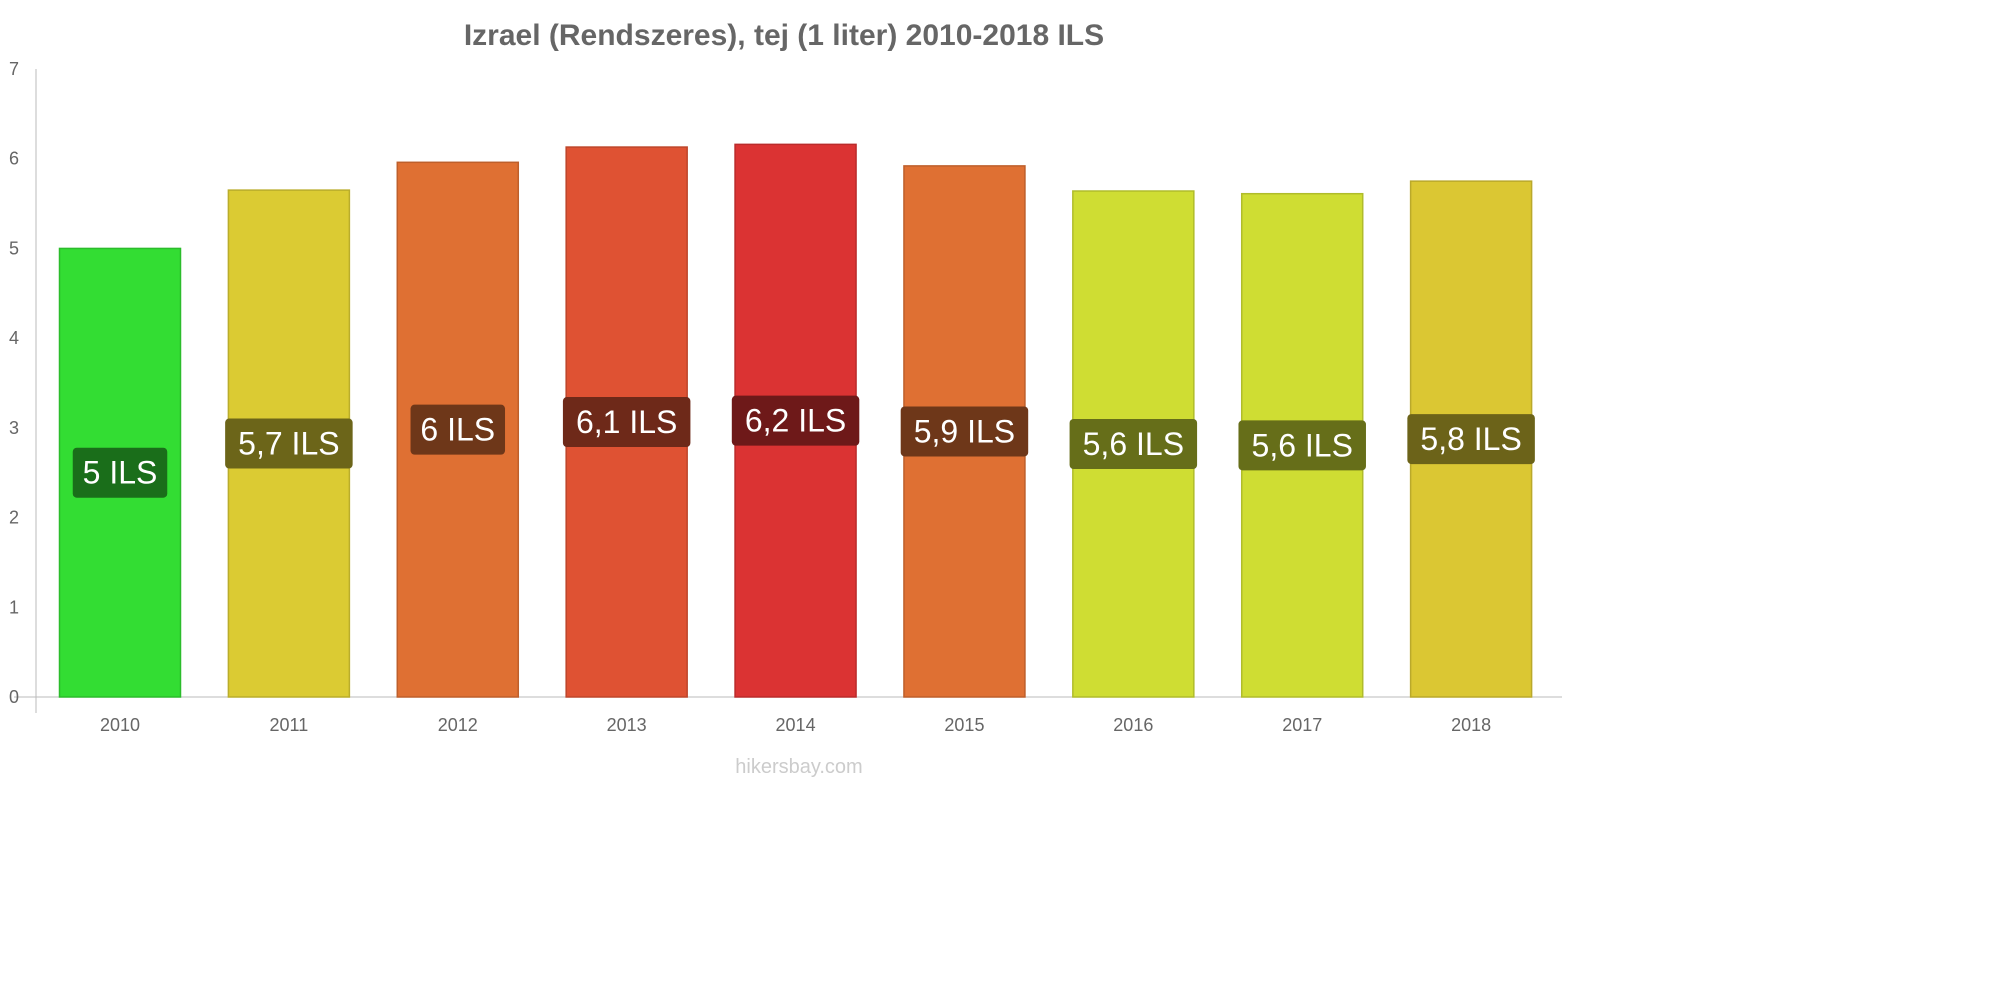 The width and height of the screenshot is (2000, 1000). I want to click on y-tick-label: 3, so click(14, 428).